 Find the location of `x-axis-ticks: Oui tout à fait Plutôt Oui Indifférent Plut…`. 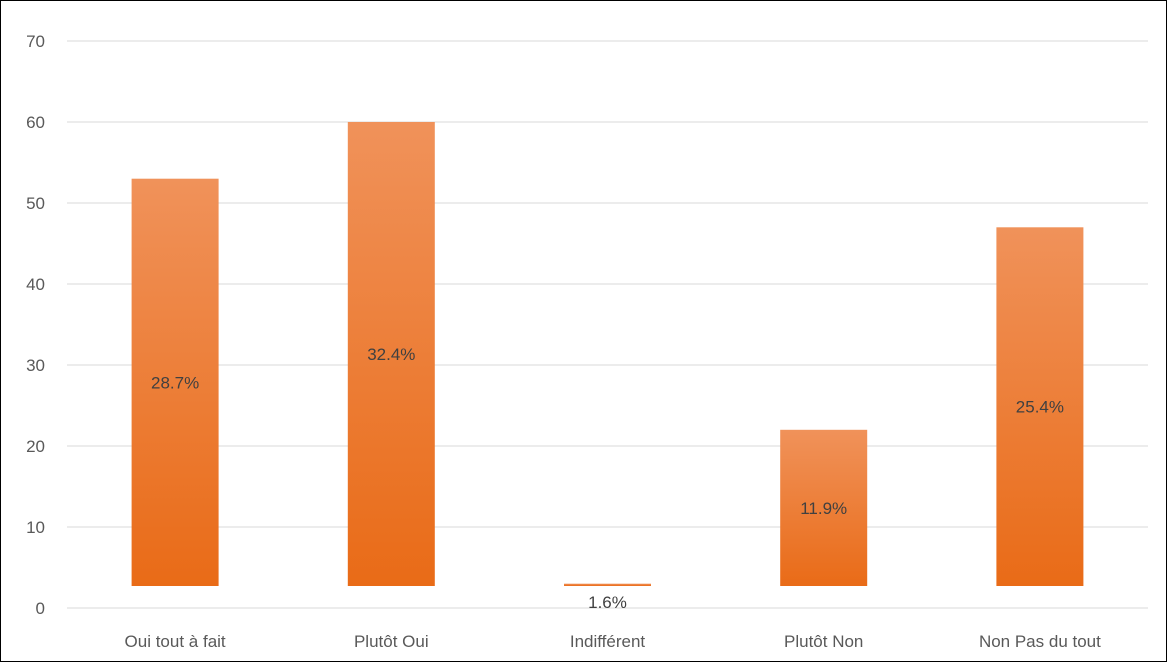

x-axis-ticks: Oui tout à fait Plutôt Oui Indifférent Plut… is located at coordinates (613, 641).